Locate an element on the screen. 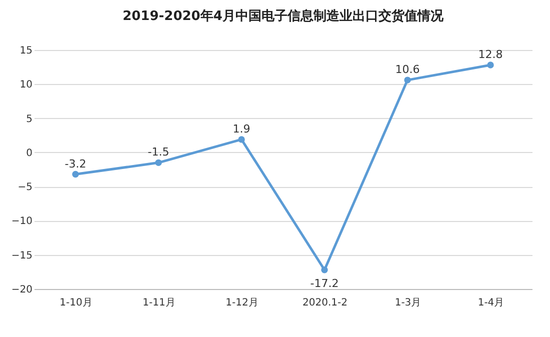 This screenshot has height=337, width=550. y-tick-label: −10 is located at coordinates (21, 222).